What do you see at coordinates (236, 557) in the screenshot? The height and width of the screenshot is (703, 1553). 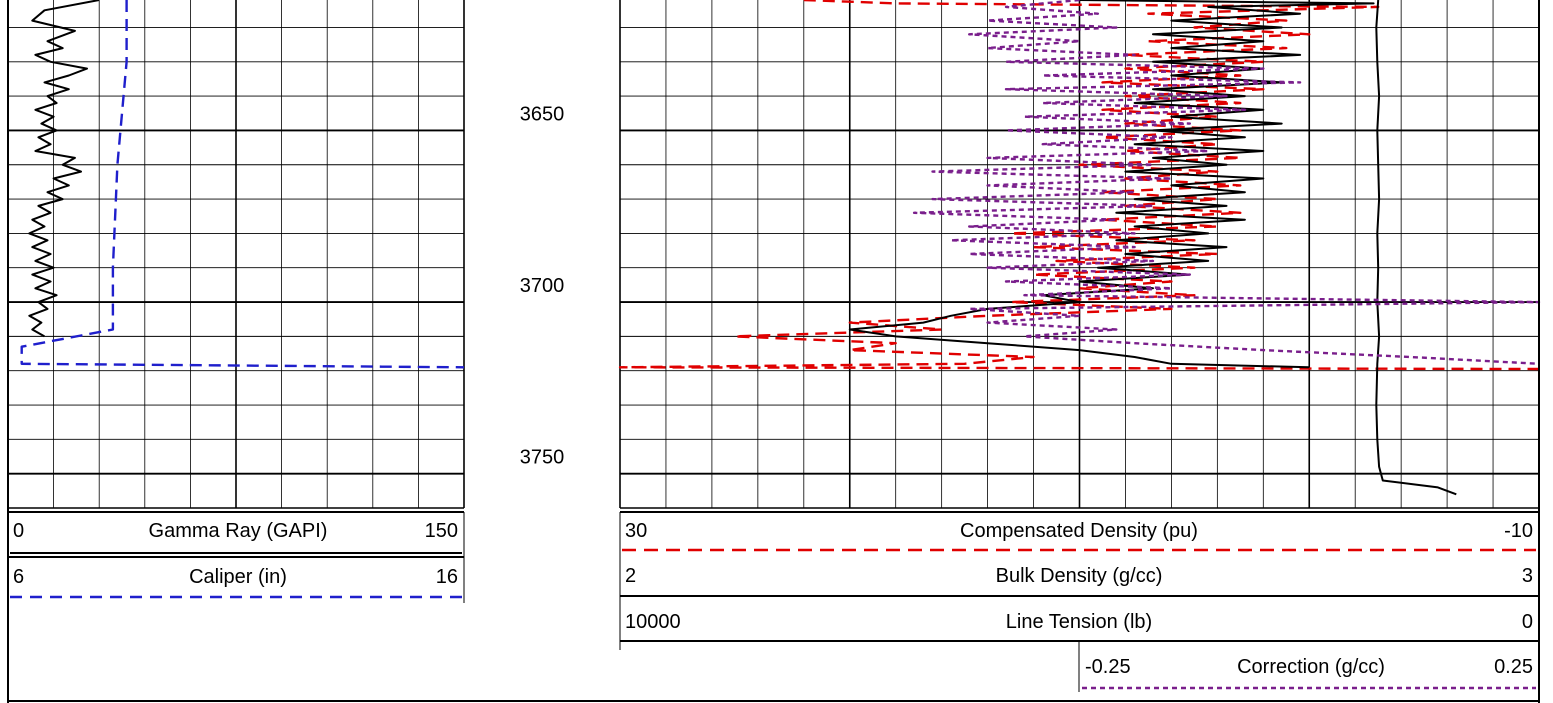 I see `track-1-header: 0 Gamma Ray (GAPI) 150 6 Caliper (in) 16` at bounding box center [236, 557].